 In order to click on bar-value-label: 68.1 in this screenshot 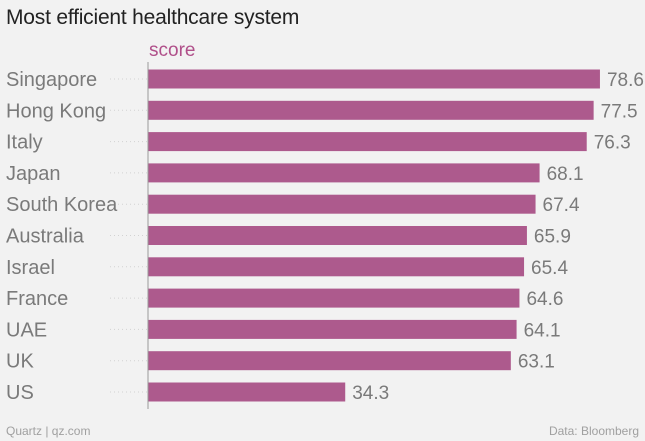, I will do `click(565, 174)`.